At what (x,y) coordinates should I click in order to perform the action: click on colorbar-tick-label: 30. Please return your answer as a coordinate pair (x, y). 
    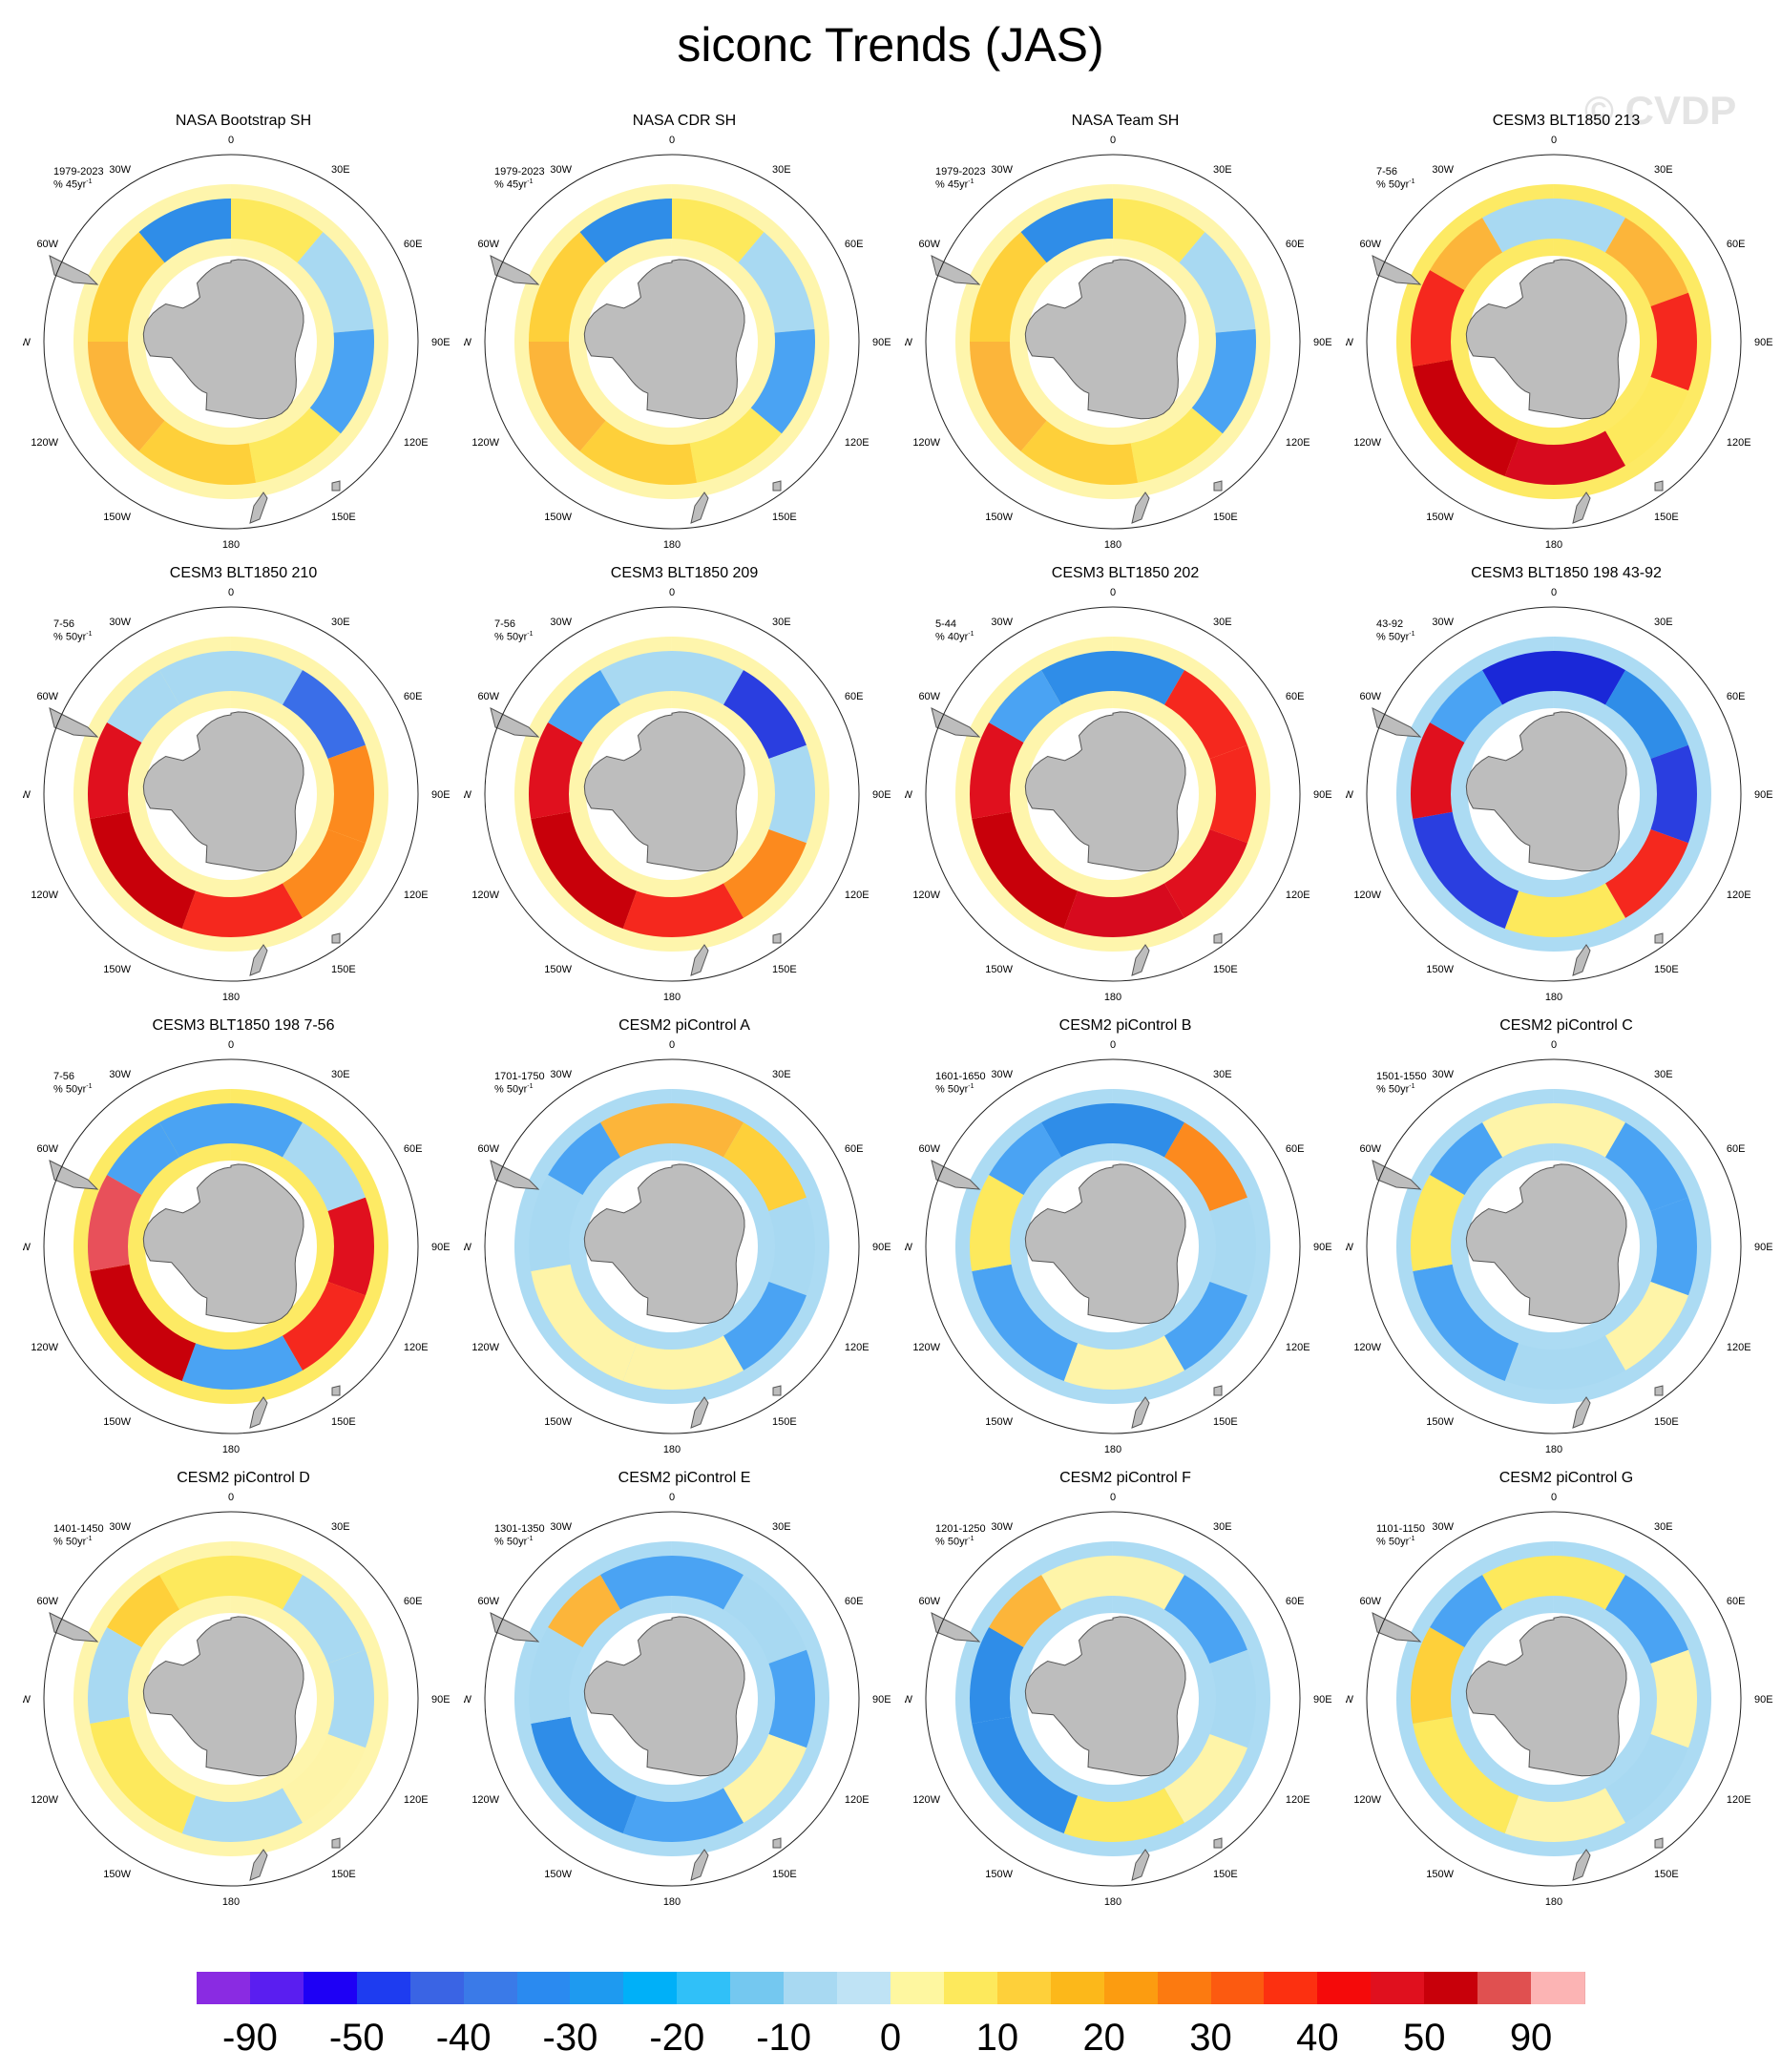
    Looking at the image, I should click on (1210, 2038).